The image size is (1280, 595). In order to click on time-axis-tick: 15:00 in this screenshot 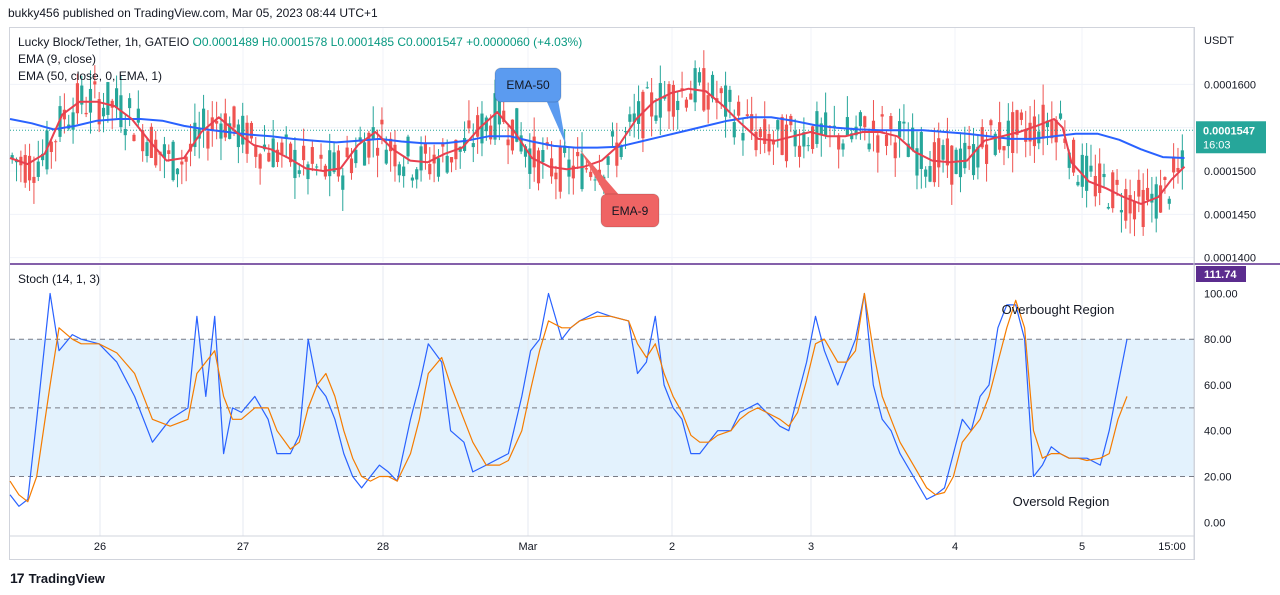, I will do `click(1172, 547)`.